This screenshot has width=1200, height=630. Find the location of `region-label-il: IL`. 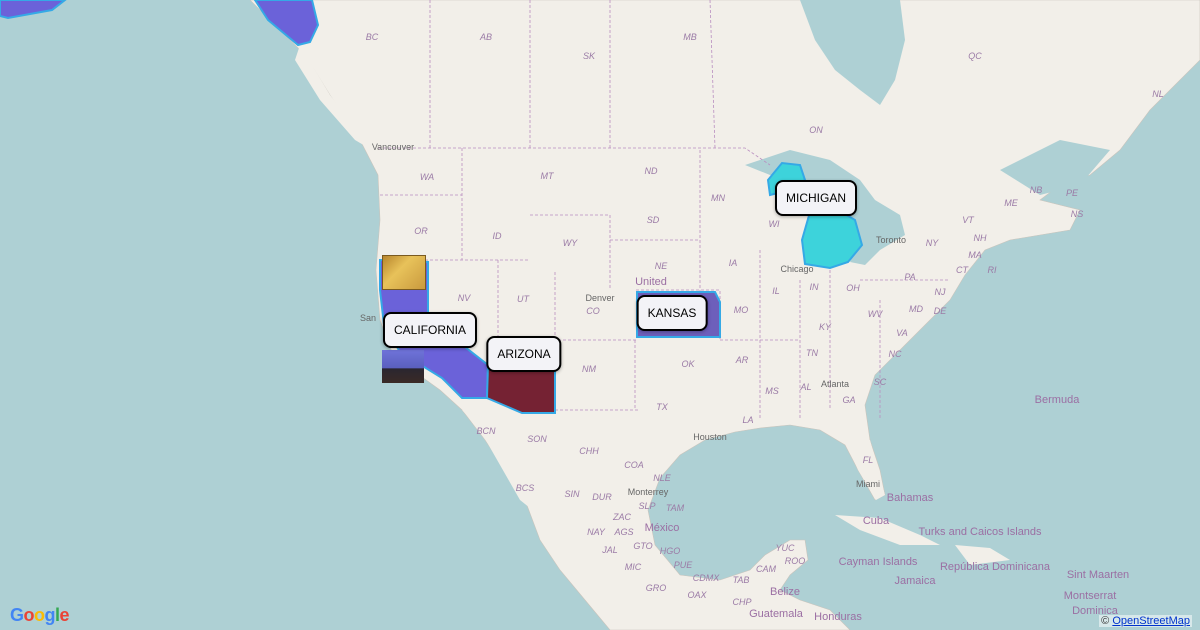

region-label-il: IL is located at coordinates (776, 291).